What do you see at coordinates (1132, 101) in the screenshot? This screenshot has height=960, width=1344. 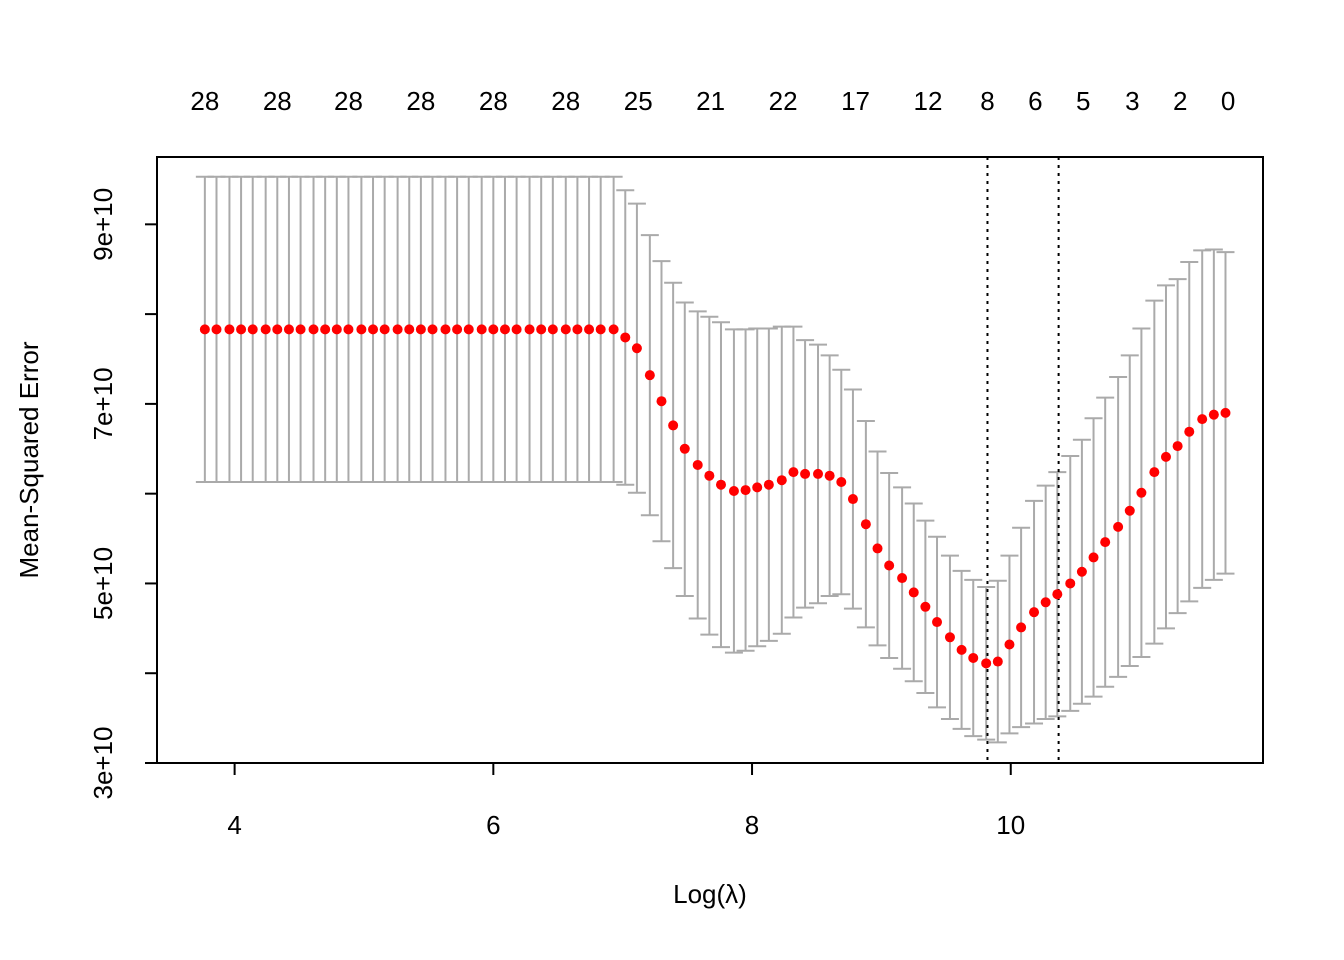 I see `top-axis-label: 3` at bounding box center [1132, 101].